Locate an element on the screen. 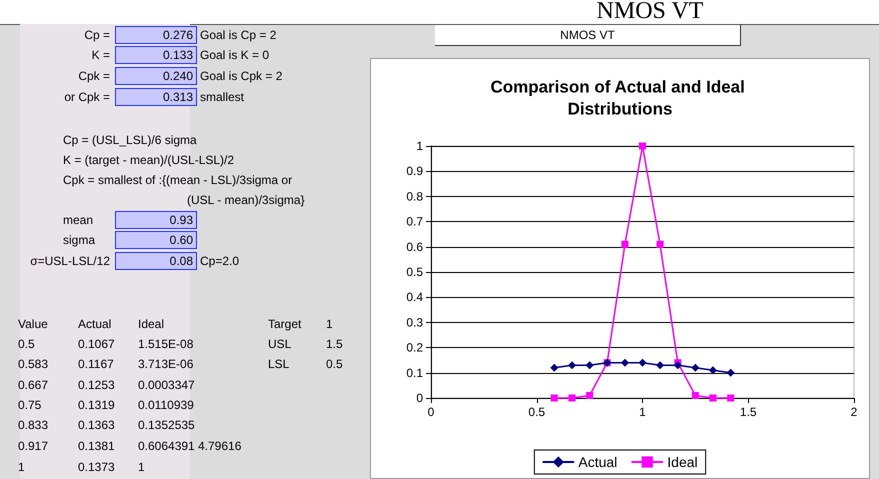  text: USL is located at coordinates (280, 344).